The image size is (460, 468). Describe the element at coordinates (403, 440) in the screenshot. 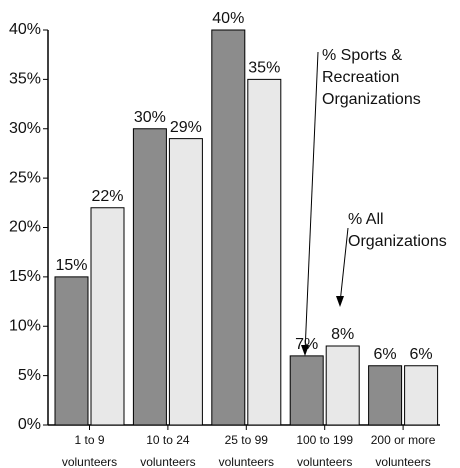

I see `x-tick-label-line: 200 or more` at that location.